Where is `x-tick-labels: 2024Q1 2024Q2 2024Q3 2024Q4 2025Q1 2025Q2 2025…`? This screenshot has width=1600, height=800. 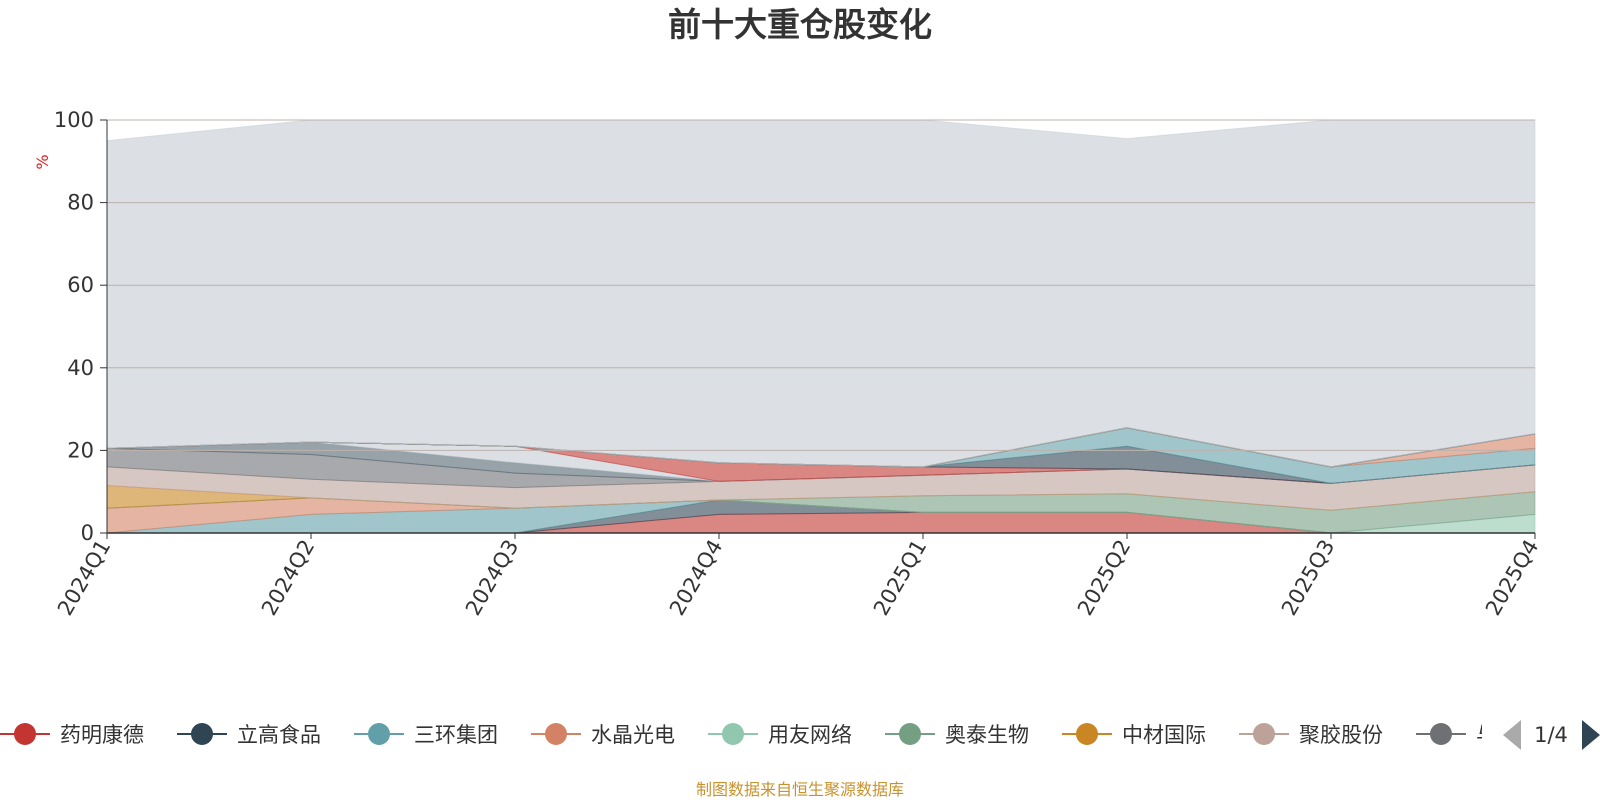 x-tick-labels: 2024Q1 2024Q2 2024Q3 2024Q4 2025Q1 2025Q2 2025… is located at coordinates (798, 576).